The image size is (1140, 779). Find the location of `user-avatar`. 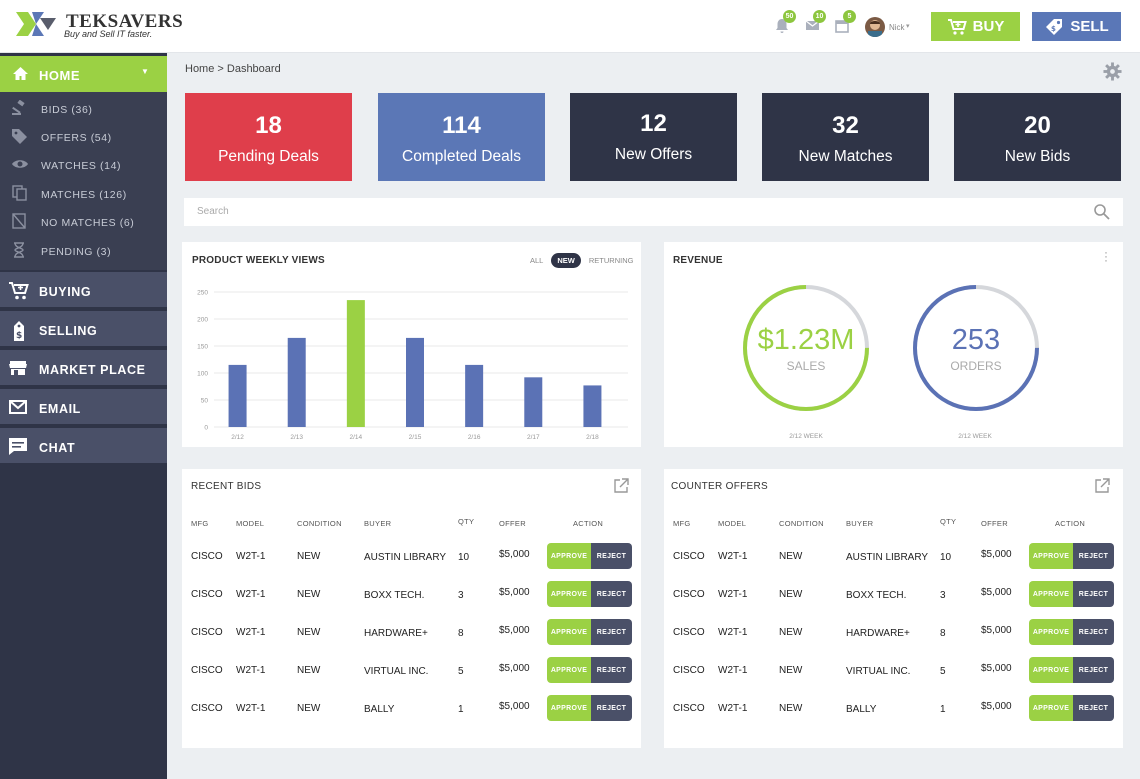

user-avatar is located at coordinates (875, 27).